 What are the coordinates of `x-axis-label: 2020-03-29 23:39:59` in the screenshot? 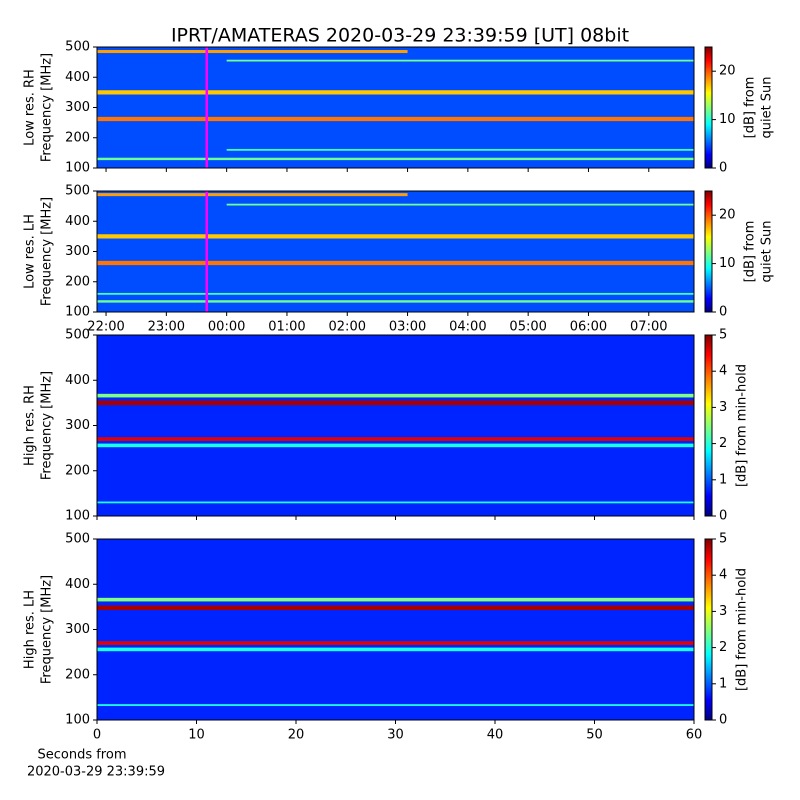 It's located at (96, 772).